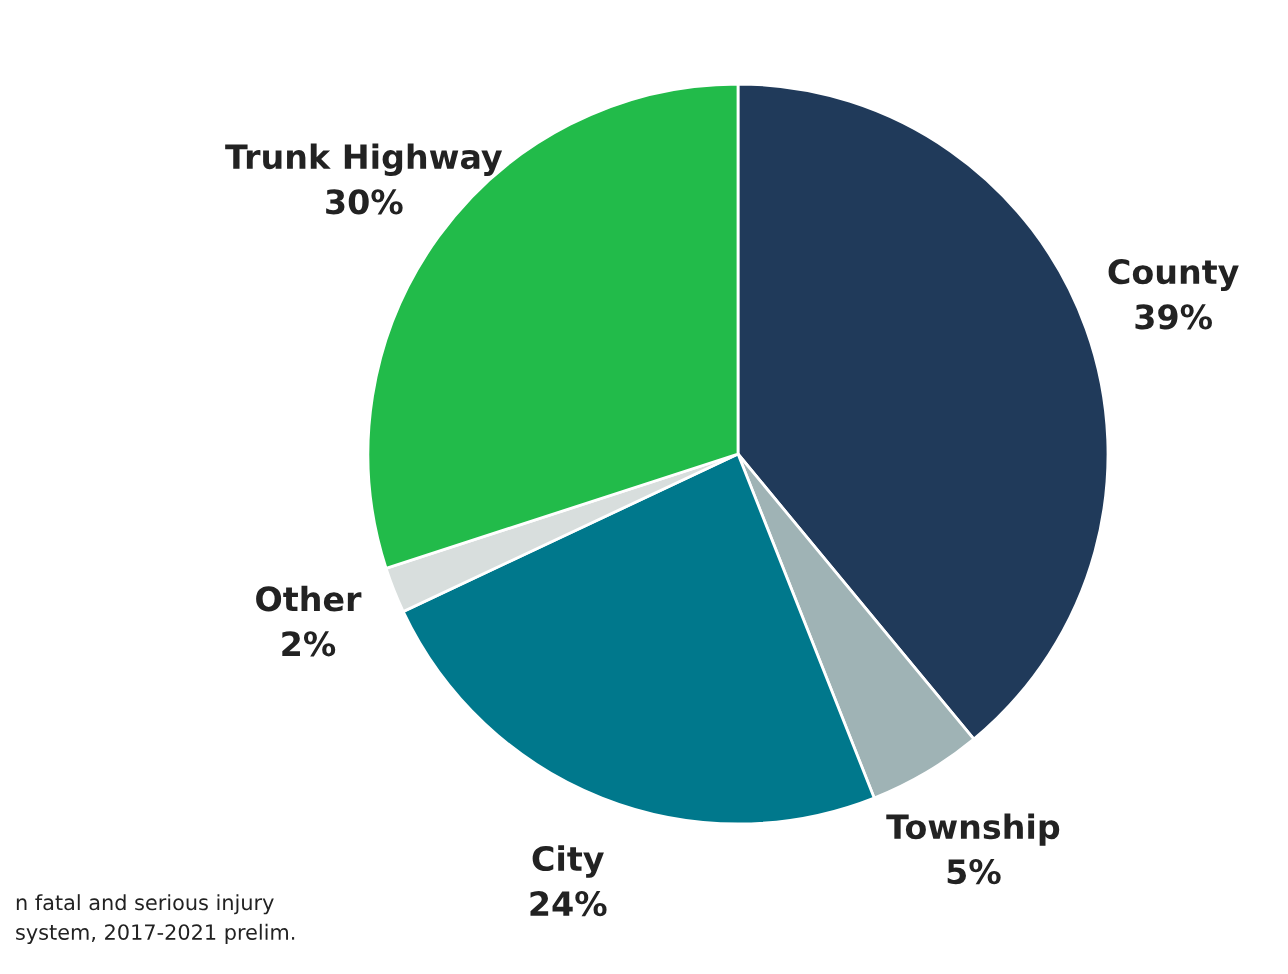 The height and width of the screenshot is (974, 1288). Describe the element at coordinates (364, 202) in the screenshot. I see `data-label: 30%` at that location.